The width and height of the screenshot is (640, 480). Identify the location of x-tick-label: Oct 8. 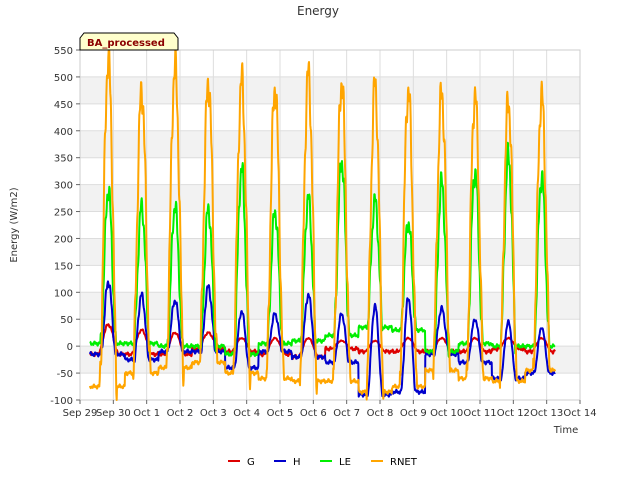
(380, 413).